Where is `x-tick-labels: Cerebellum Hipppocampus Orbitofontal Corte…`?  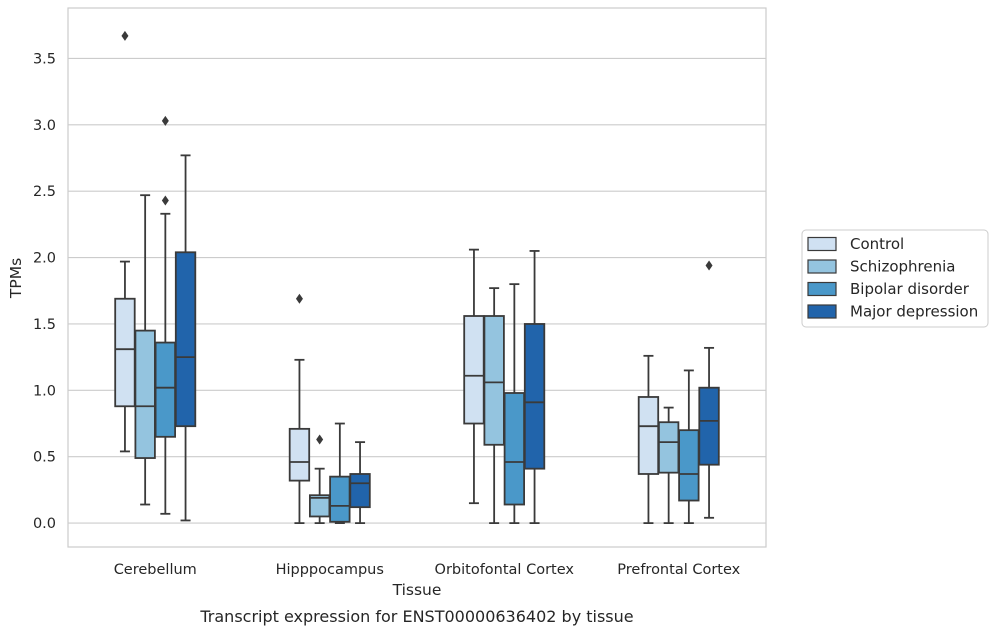 x-tick-labels: Cerebellum Hipppocampus Orbitofontal Corte… is located at coordinates (427, 570).